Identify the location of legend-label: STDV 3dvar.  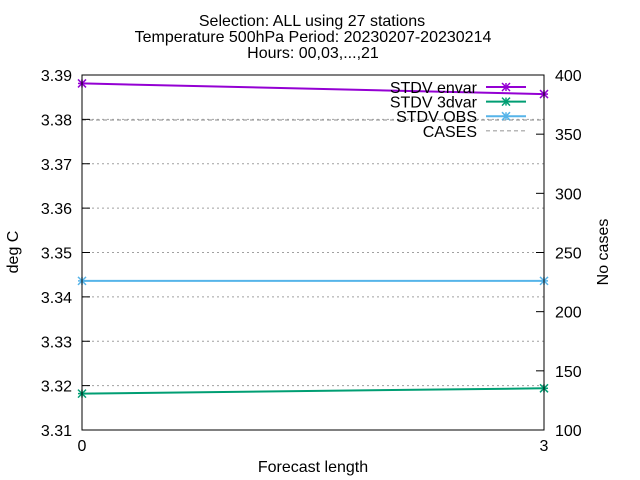
(434, 103).